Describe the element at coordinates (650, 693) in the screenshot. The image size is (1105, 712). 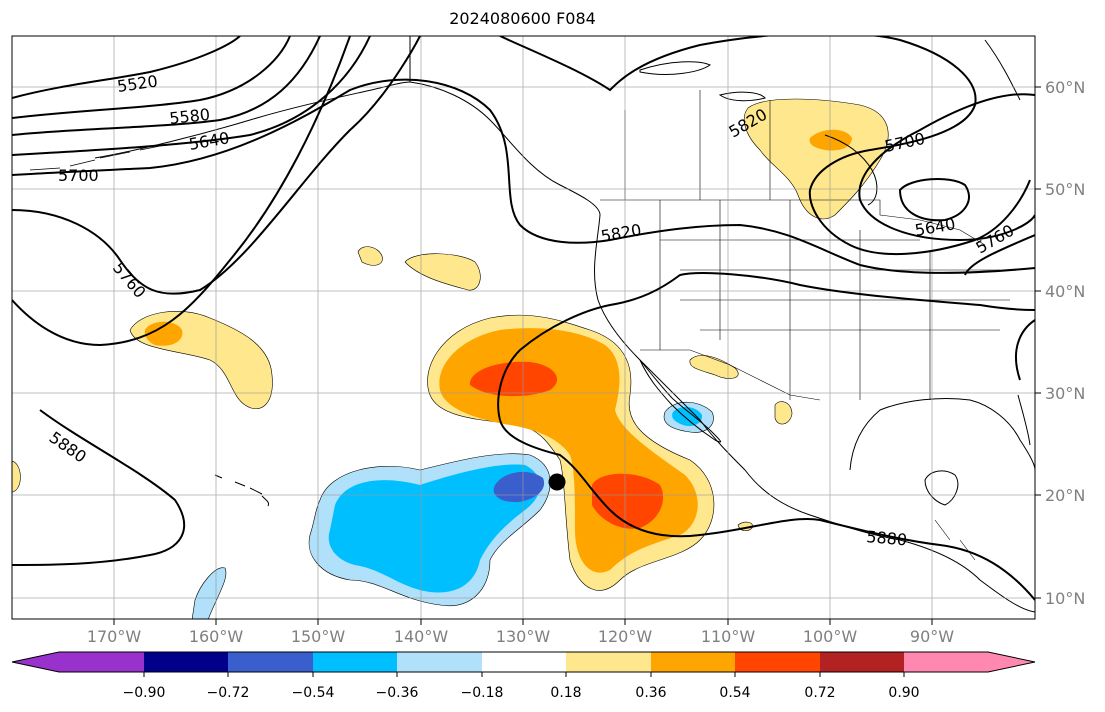
I see `colorbar-tick-label: 0.36` at that location.